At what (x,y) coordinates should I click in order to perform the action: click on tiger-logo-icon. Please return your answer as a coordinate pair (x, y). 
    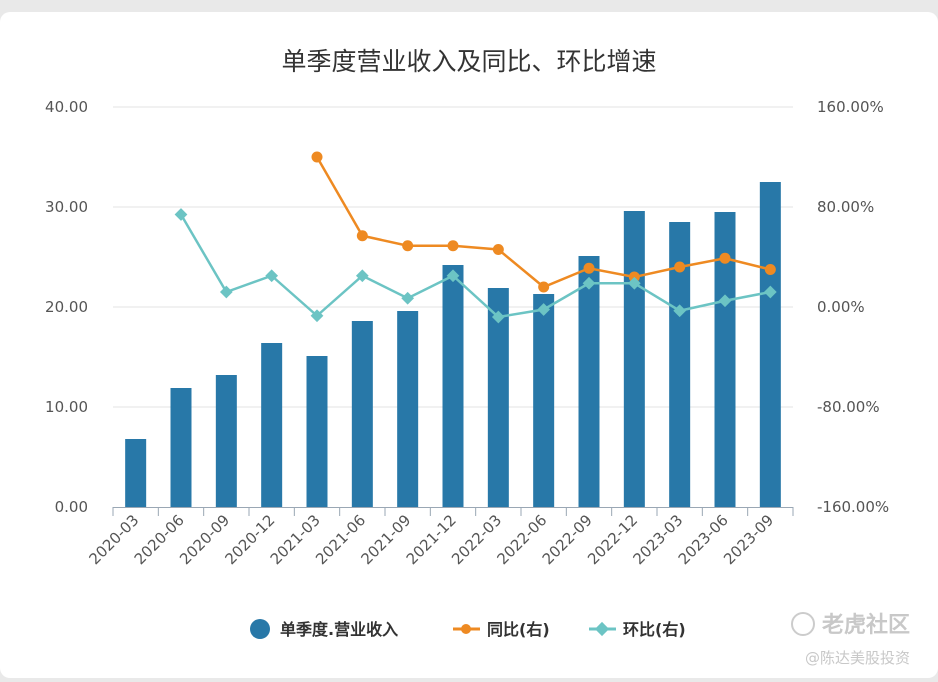
    Looking at the image, I should click on (803, 624).